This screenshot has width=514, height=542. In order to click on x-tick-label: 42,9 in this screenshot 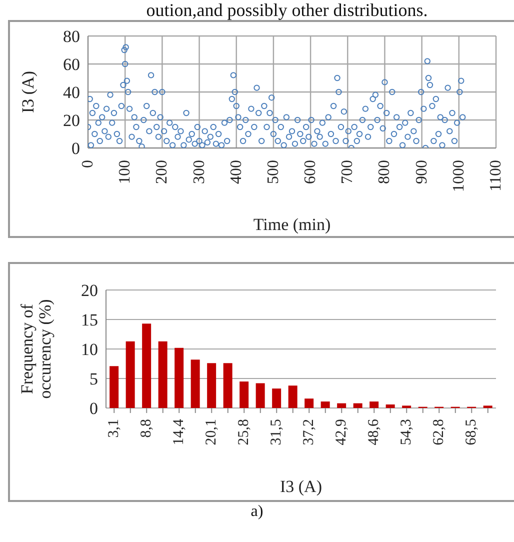, I will do `click(342, 432)`.